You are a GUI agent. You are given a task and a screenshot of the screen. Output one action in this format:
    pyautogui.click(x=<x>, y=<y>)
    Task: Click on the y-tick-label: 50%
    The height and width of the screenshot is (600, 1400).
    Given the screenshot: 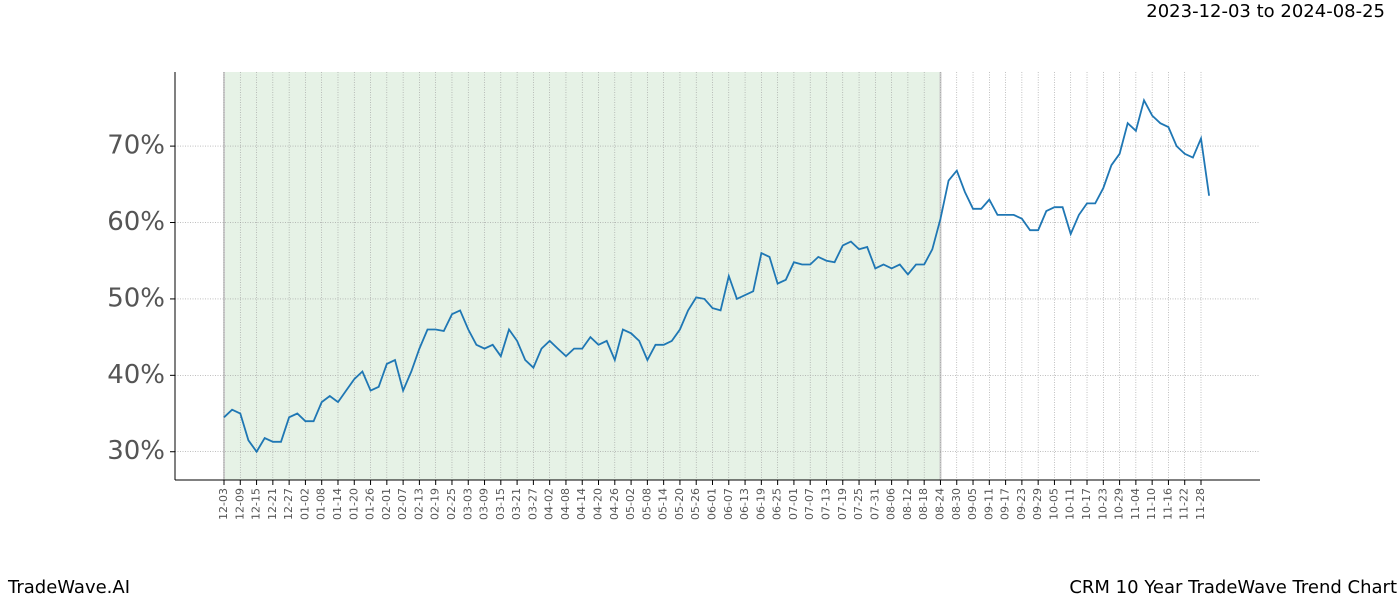 What is the action you would take?
    pyautogui.click(x=136, y=298)
    